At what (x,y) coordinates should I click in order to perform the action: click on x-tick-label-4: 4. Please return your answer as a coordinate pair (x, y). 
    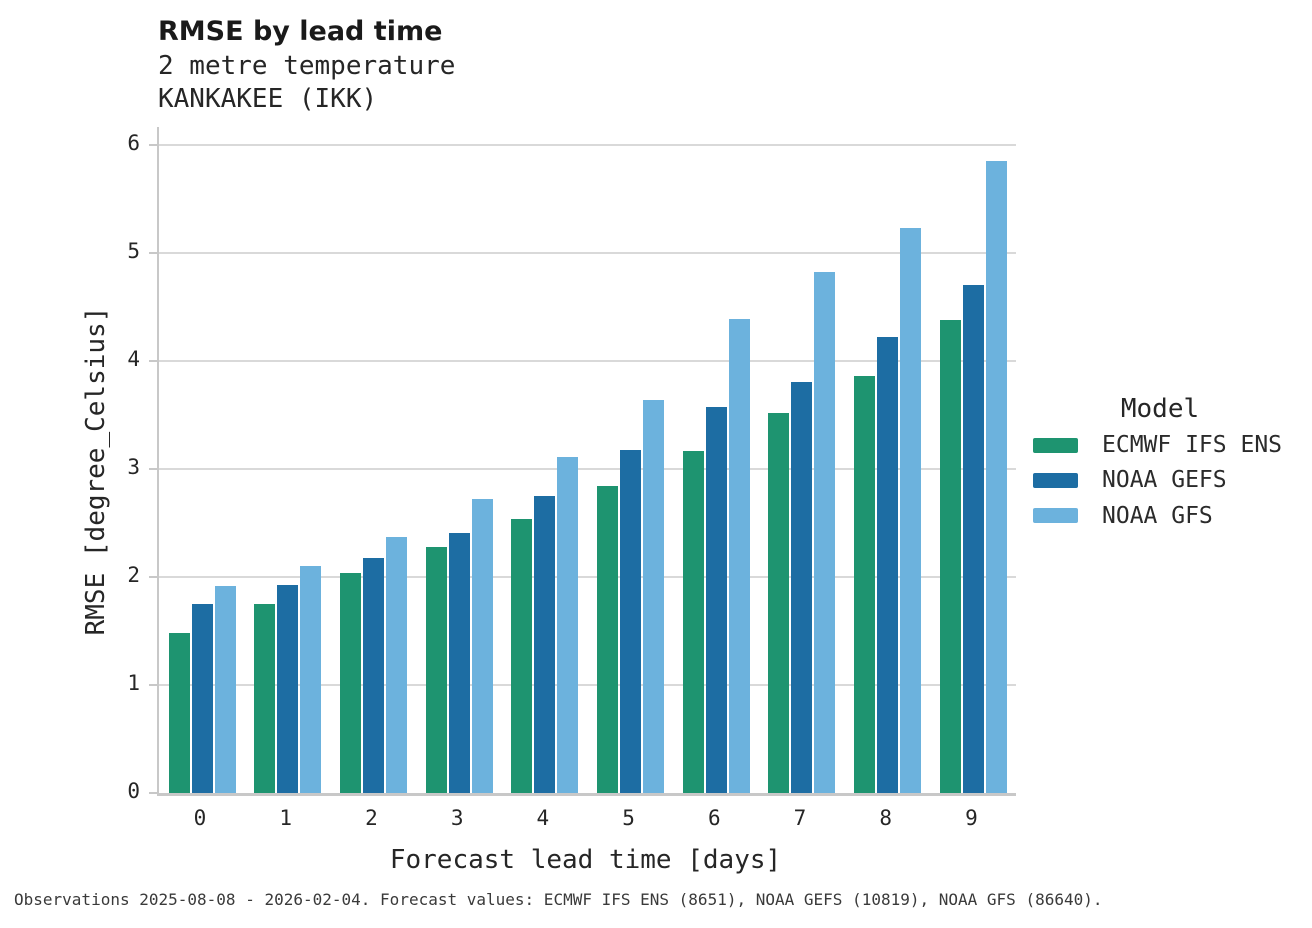
    Looking at the image, I should click on (543, 818).